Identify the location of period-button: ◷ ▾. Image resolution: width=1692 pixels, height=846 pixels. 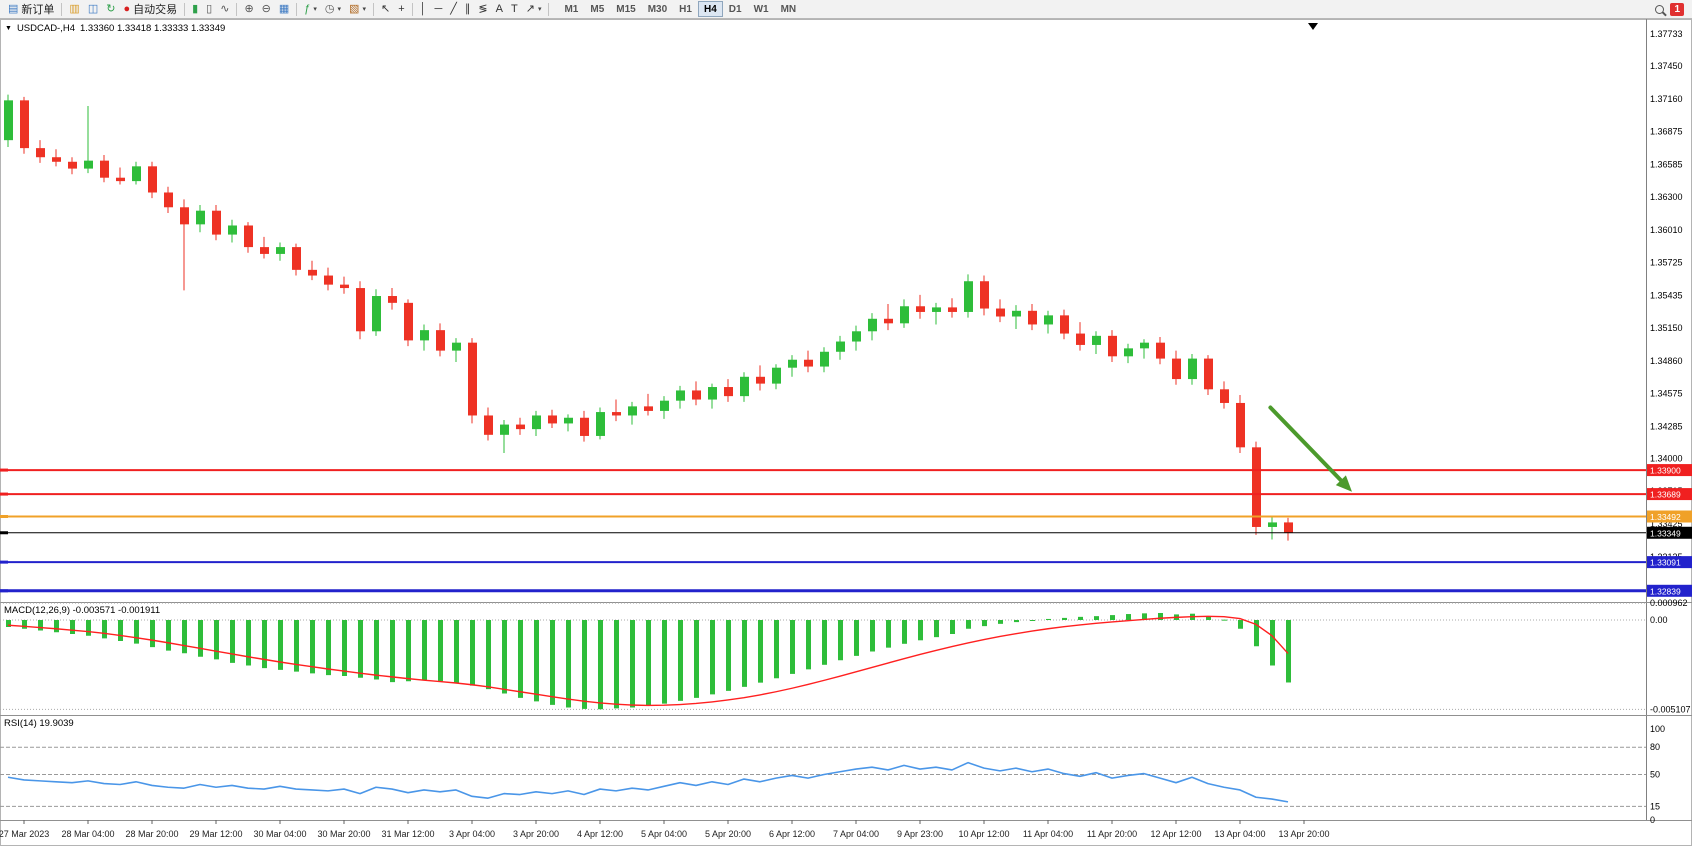
(333, 9).